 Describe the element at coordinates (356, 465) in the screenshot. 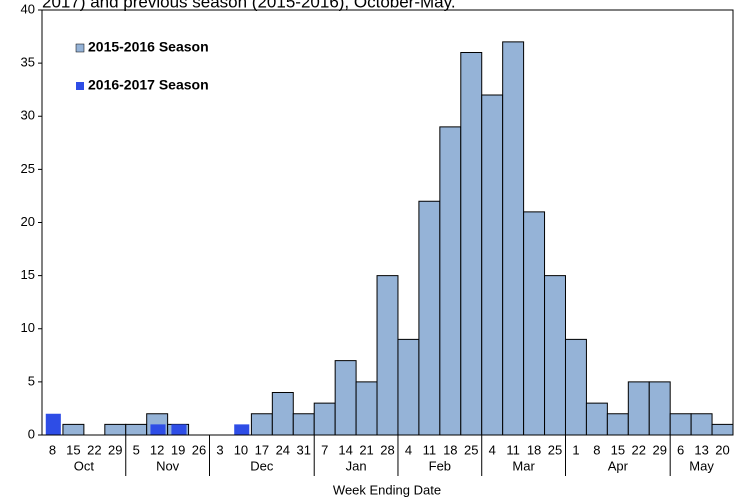

I see `month-label: Jan` at that location.